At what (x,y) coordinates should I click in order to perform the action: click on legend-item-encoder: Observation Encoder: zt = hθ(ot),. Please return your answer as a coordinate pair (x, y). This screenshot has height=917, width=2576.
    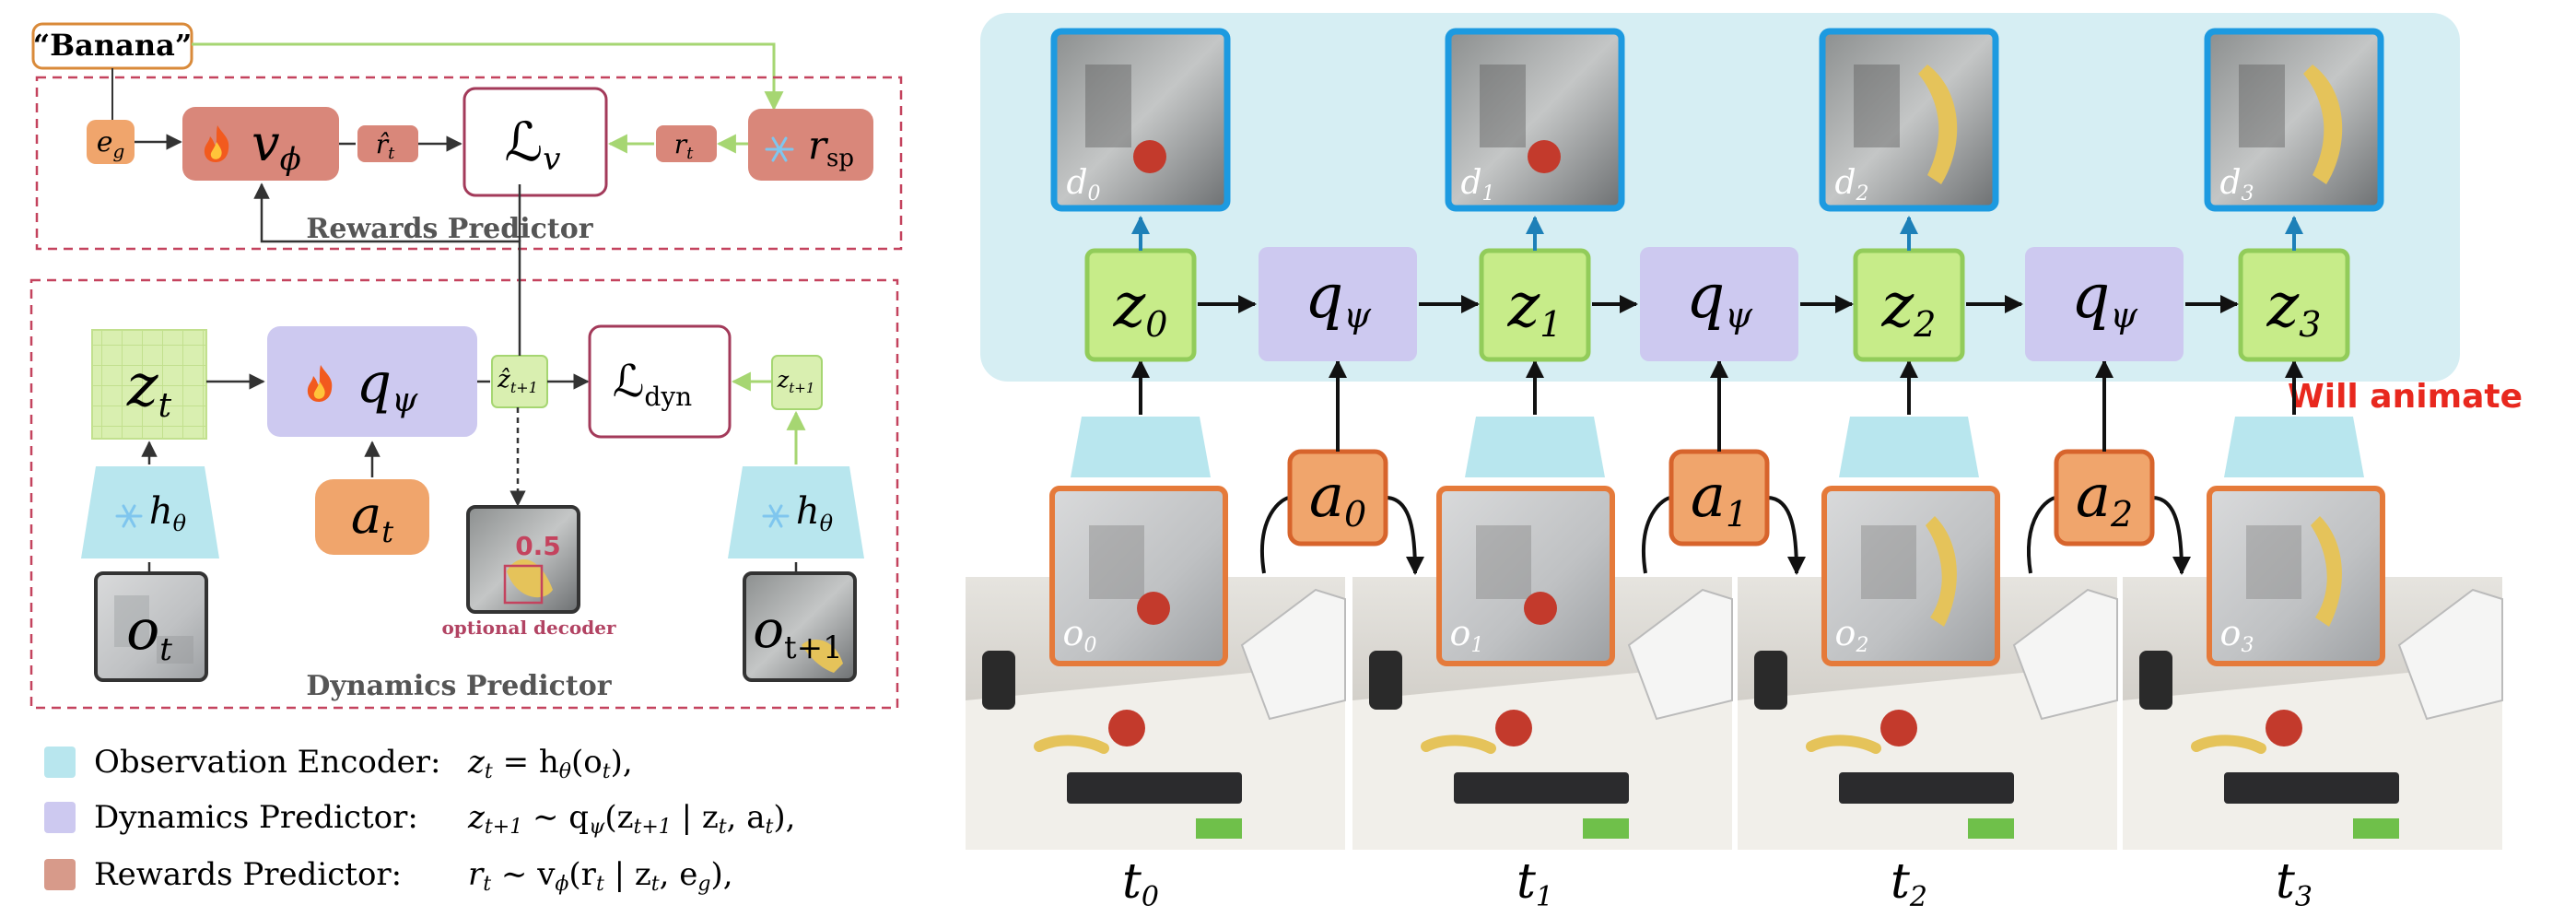
    Looking at the image, I should click on (338, 763).